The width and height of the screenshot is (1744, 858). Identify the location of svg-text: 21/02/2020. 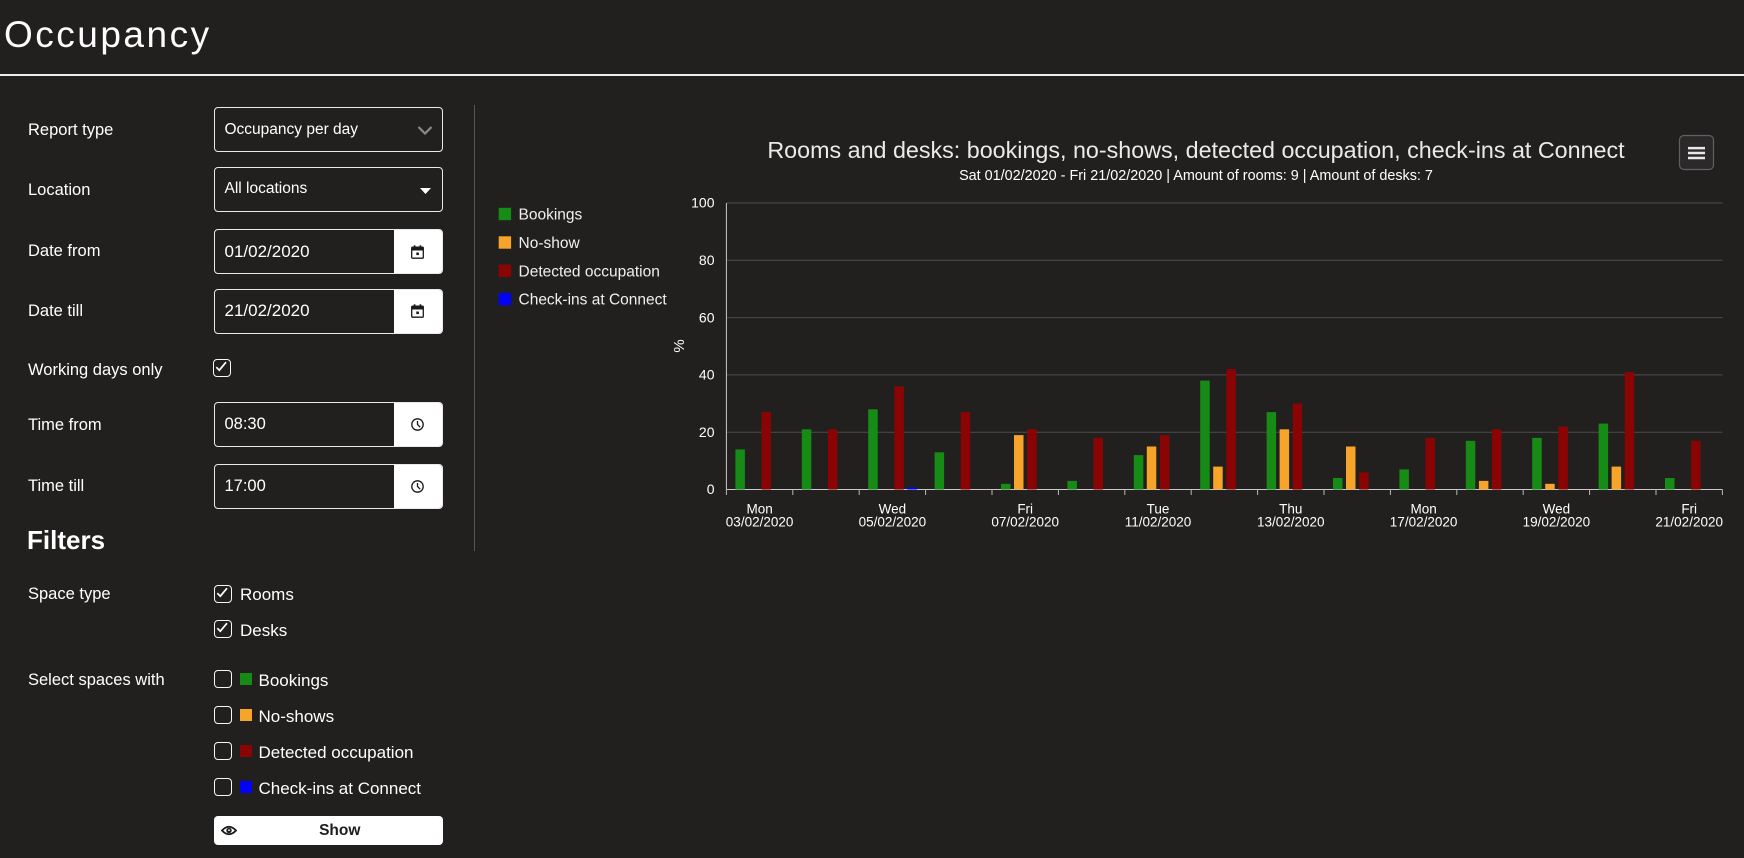
(1689, 522).